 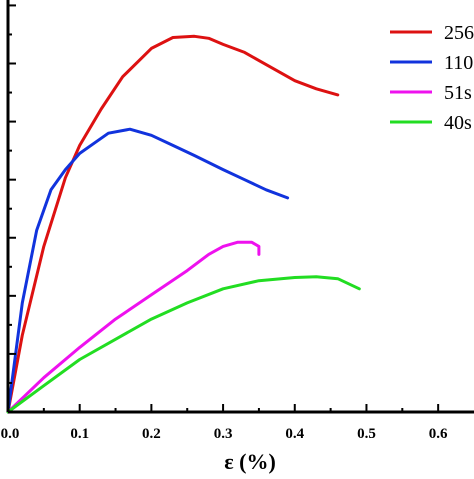 I want to click on legend-label-110: 110, so click(x=458, y=63).